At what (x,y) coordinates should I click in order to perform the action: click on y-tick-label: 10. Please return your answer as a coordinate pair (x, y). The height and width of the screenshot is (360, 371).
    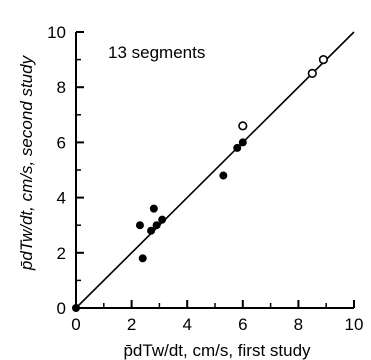
    Looking at the image, I should click on (56, 32).